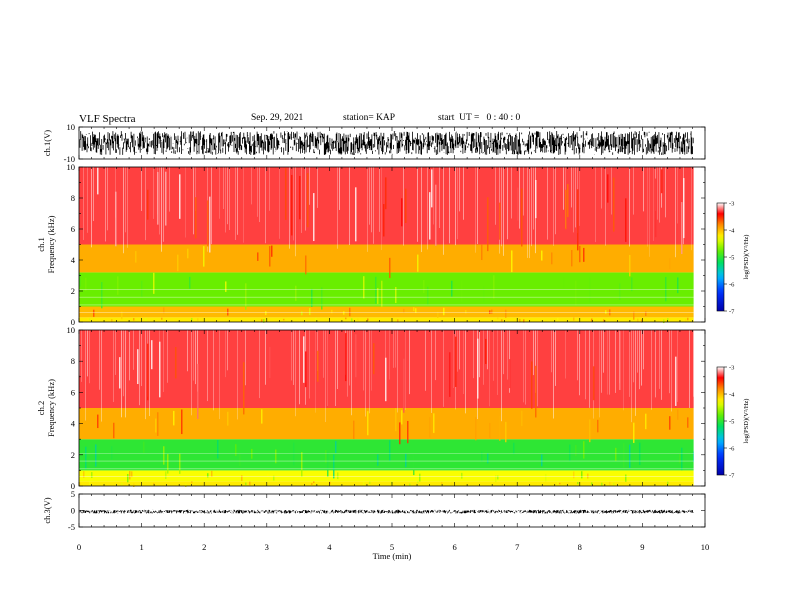 Image resolution: width=792 pixels, height=612 pixels. What do you see at coordinates (71, 527) in the screenshot?
I see `waveform-ch3-ytick-0: -5` at bounding box center [71, 527].